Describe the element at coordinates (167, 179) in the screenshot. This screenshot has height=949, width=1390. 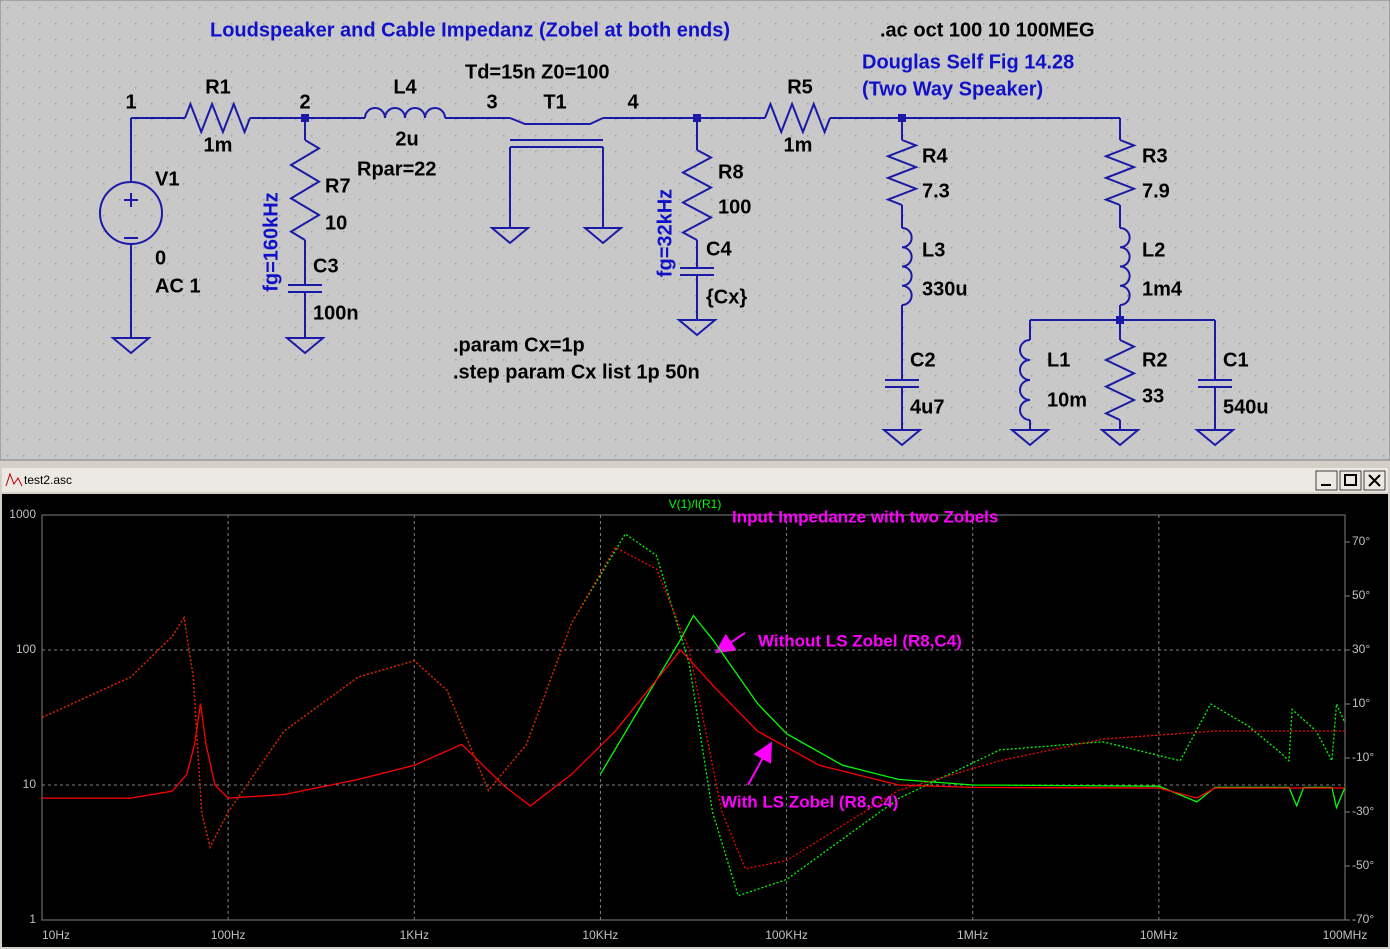
I see `ref: V1` at that location.